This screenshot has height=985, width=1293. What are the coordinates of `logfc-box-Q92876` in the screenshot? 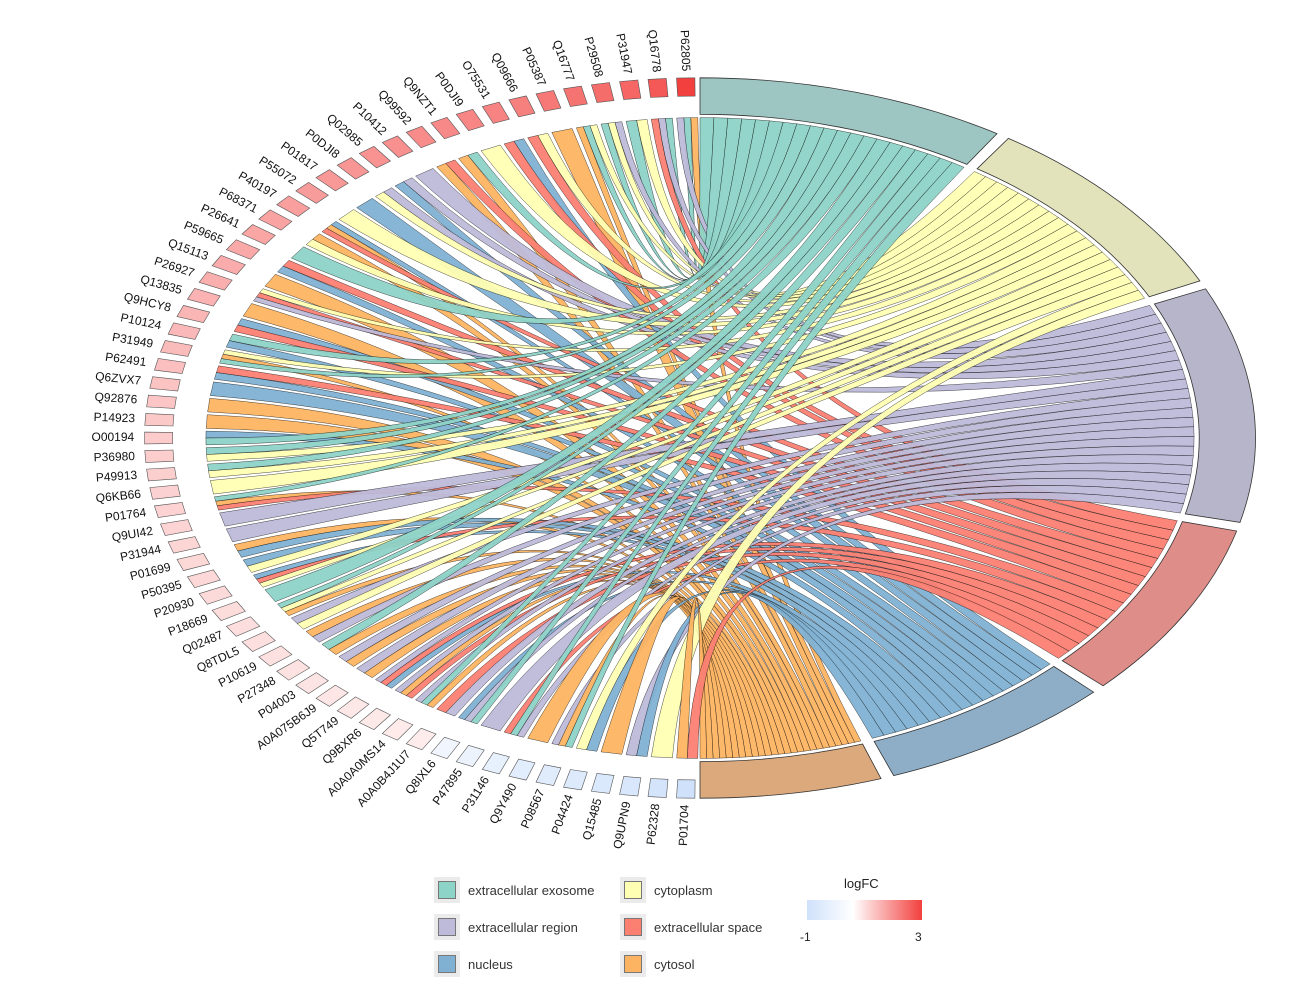 It's located at (161, 401).